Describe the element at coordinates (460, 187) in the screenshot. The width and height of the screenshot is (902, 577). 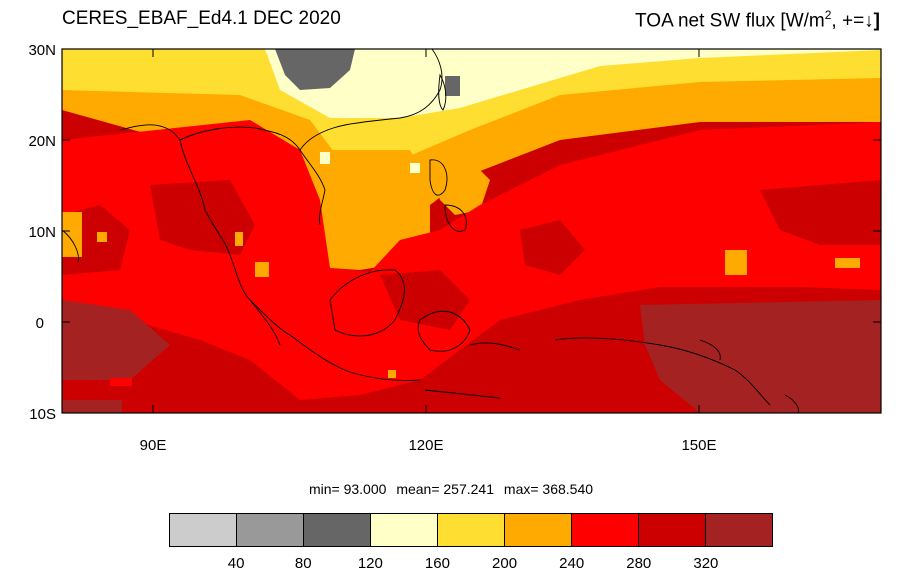
I see `philippine-tongue` at that location.